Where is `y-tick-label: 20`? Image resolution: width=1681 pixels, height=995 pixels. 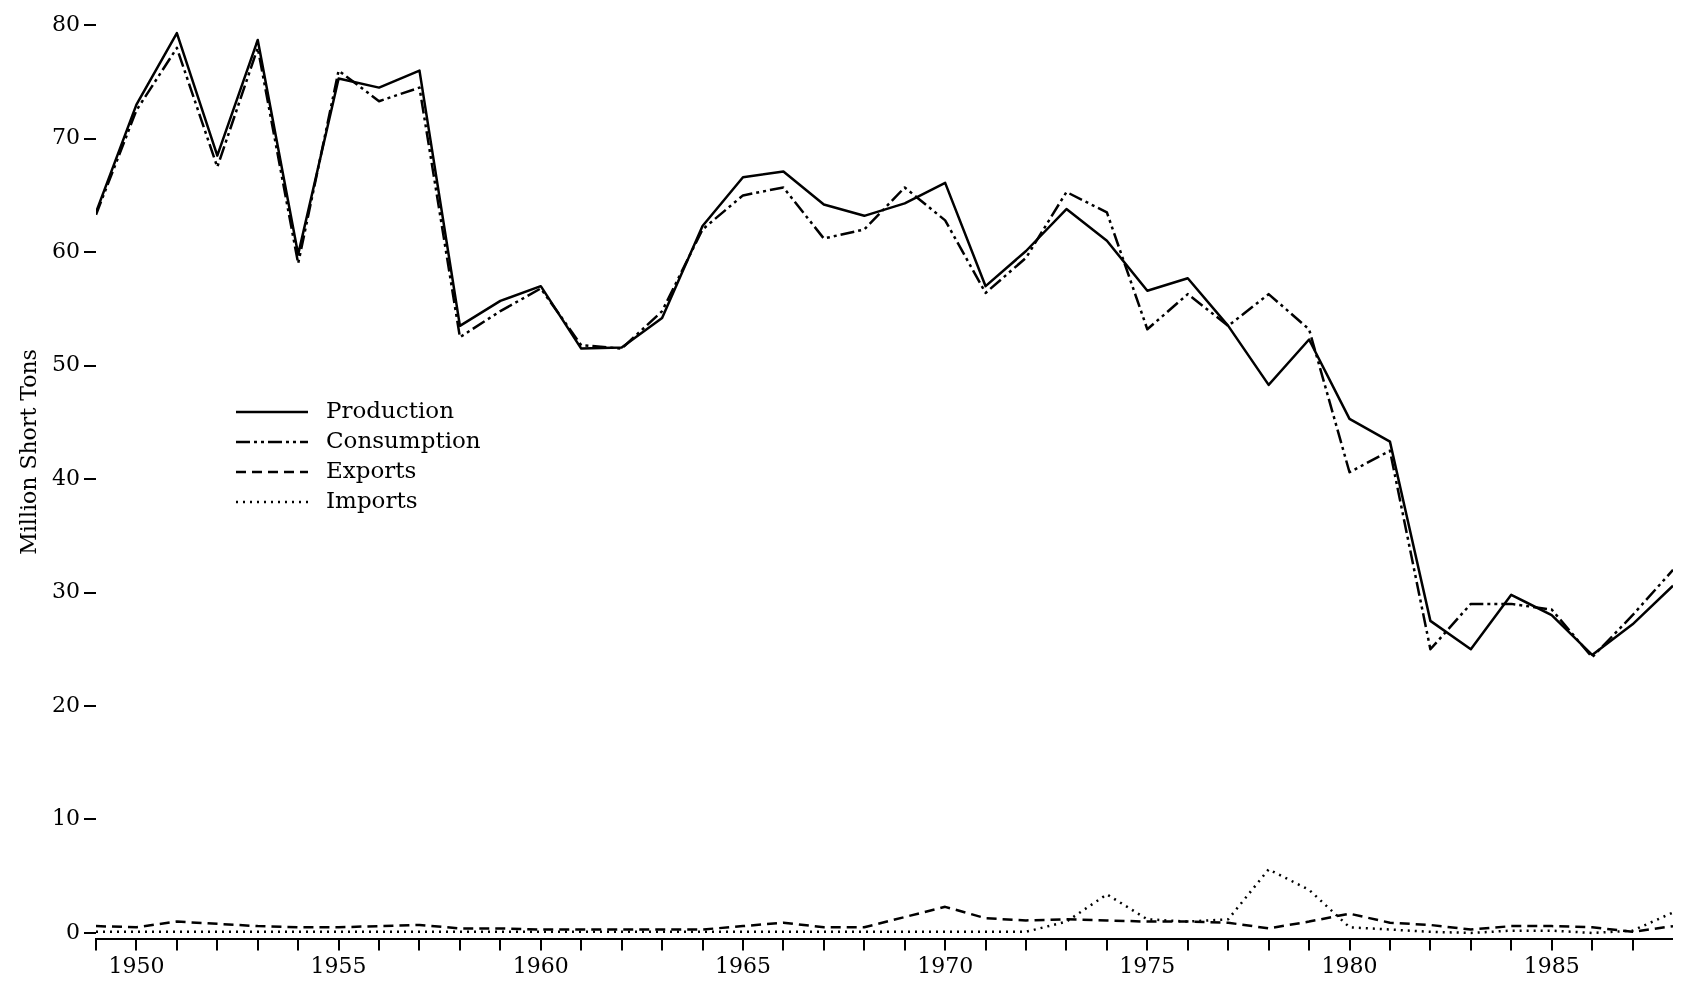
y-tick-label: 20 is located at coordinates (65, 704).